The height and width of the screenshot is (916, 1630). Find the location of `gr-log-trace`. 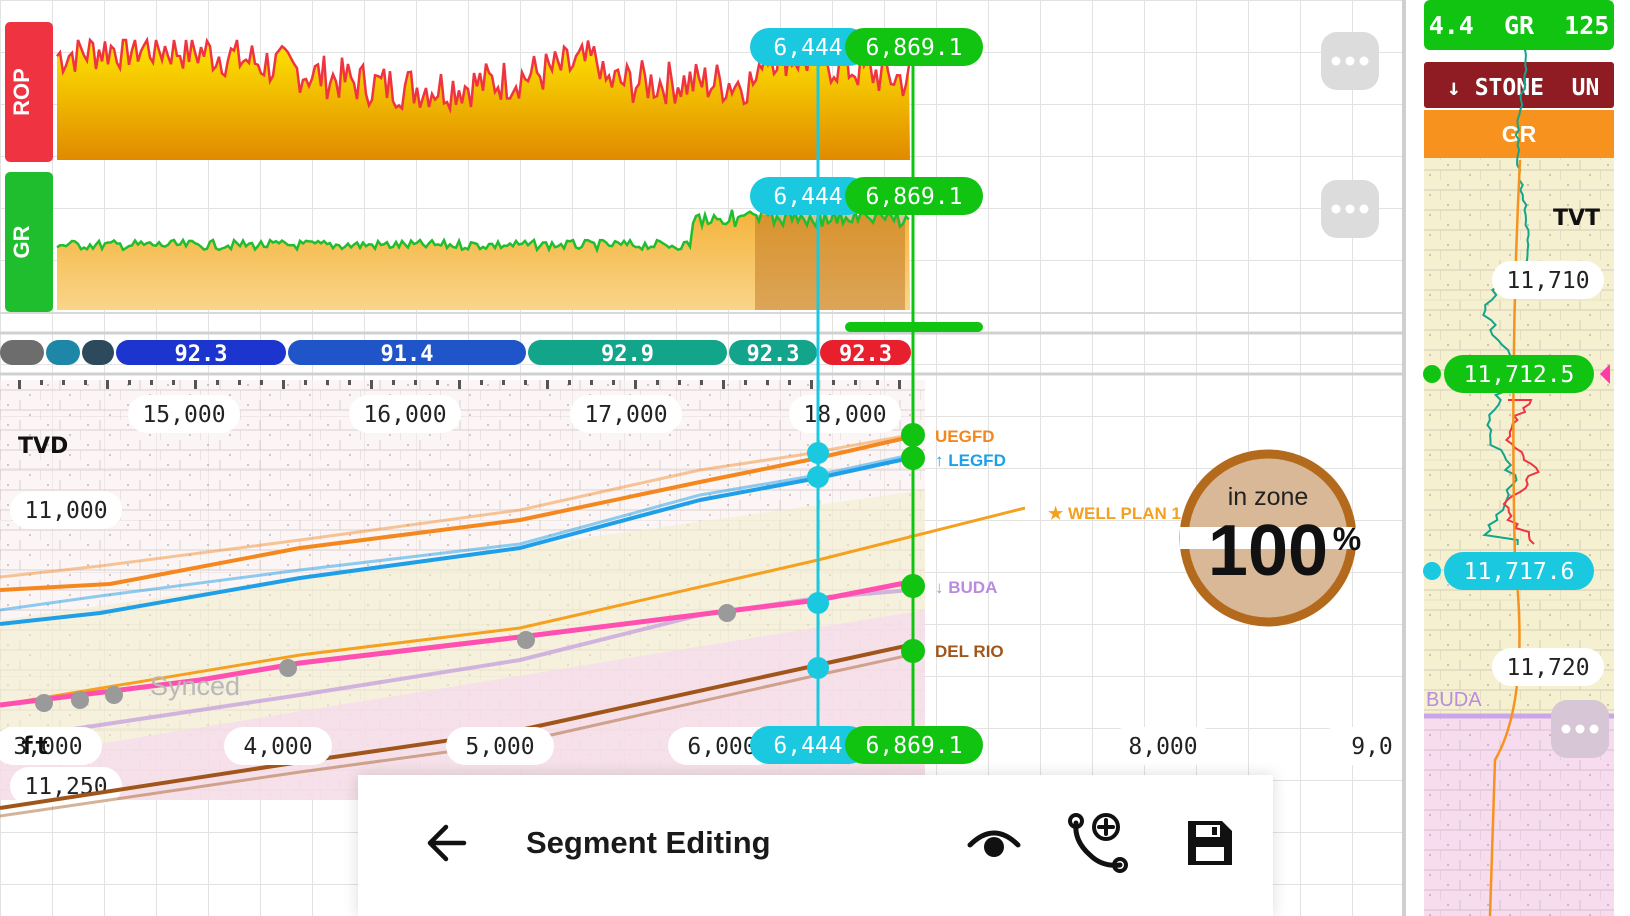

gr-log-trace is located at coordinates (483, 257).